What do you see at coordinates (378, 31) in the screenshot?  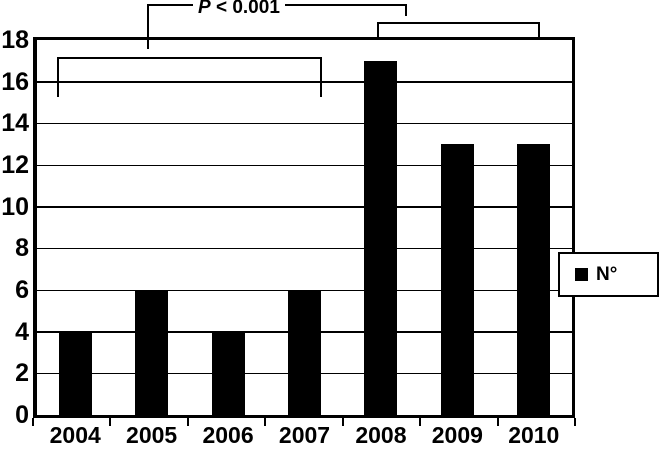 I see `significance-bracket-2008-2010-left-tick` at bounding box center [378, 31].